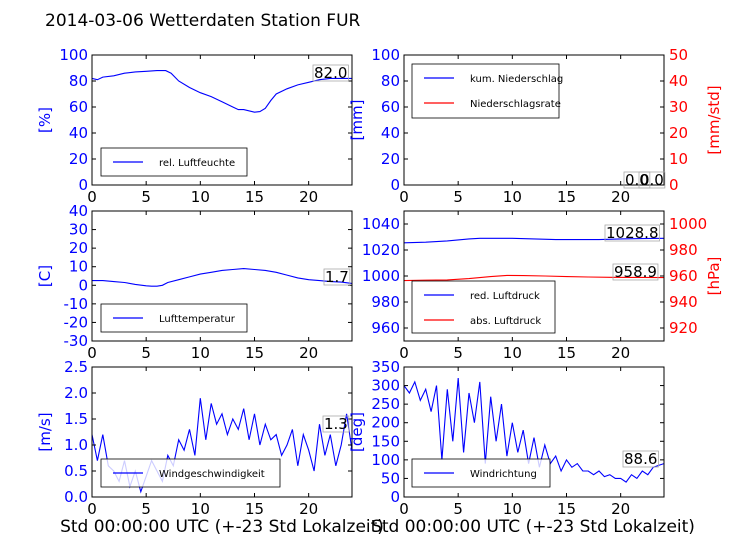 This screenshot has width=736, height=552. What do you see at coordinates (678, 81) in the screenshot?
I see `y2-tick-label: 40` at bounding box center [678, 81].